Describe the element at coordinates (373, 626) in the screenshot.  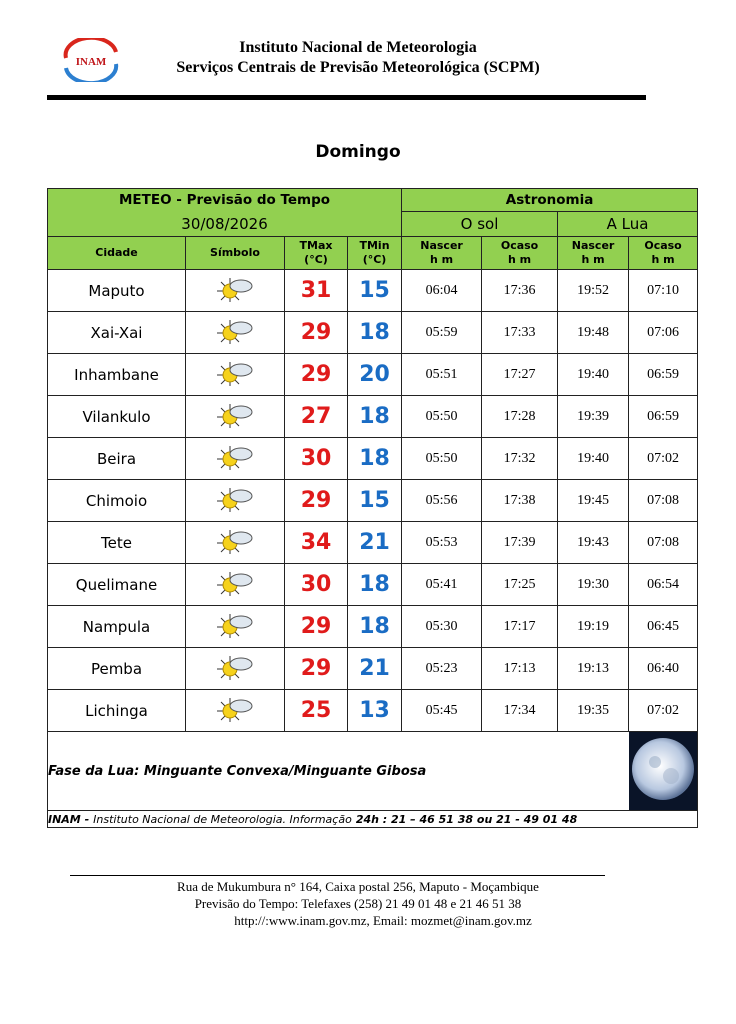
I see `city-row: Nampula 29 18 05:30 17:17 19:19 06:45` at that location.